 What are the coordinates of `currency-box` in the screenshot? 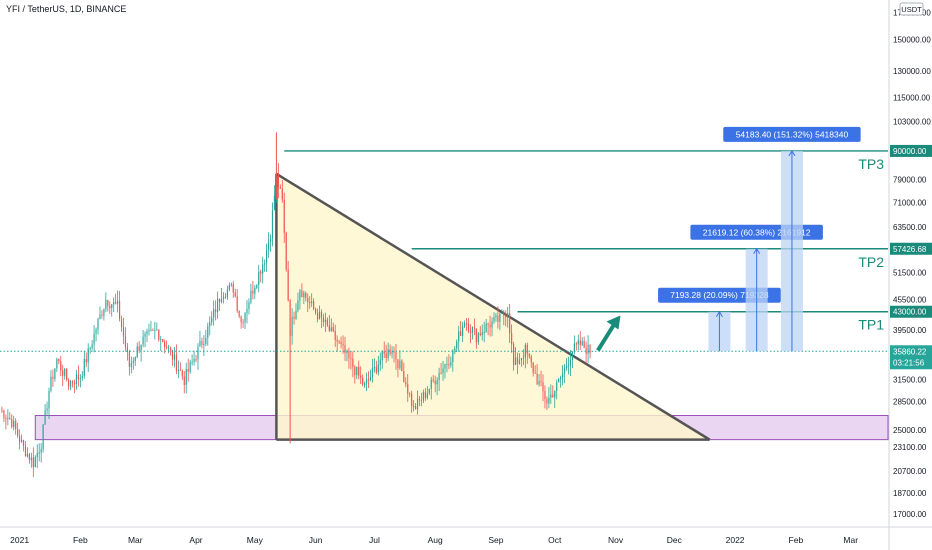 It's located at (911, 9).